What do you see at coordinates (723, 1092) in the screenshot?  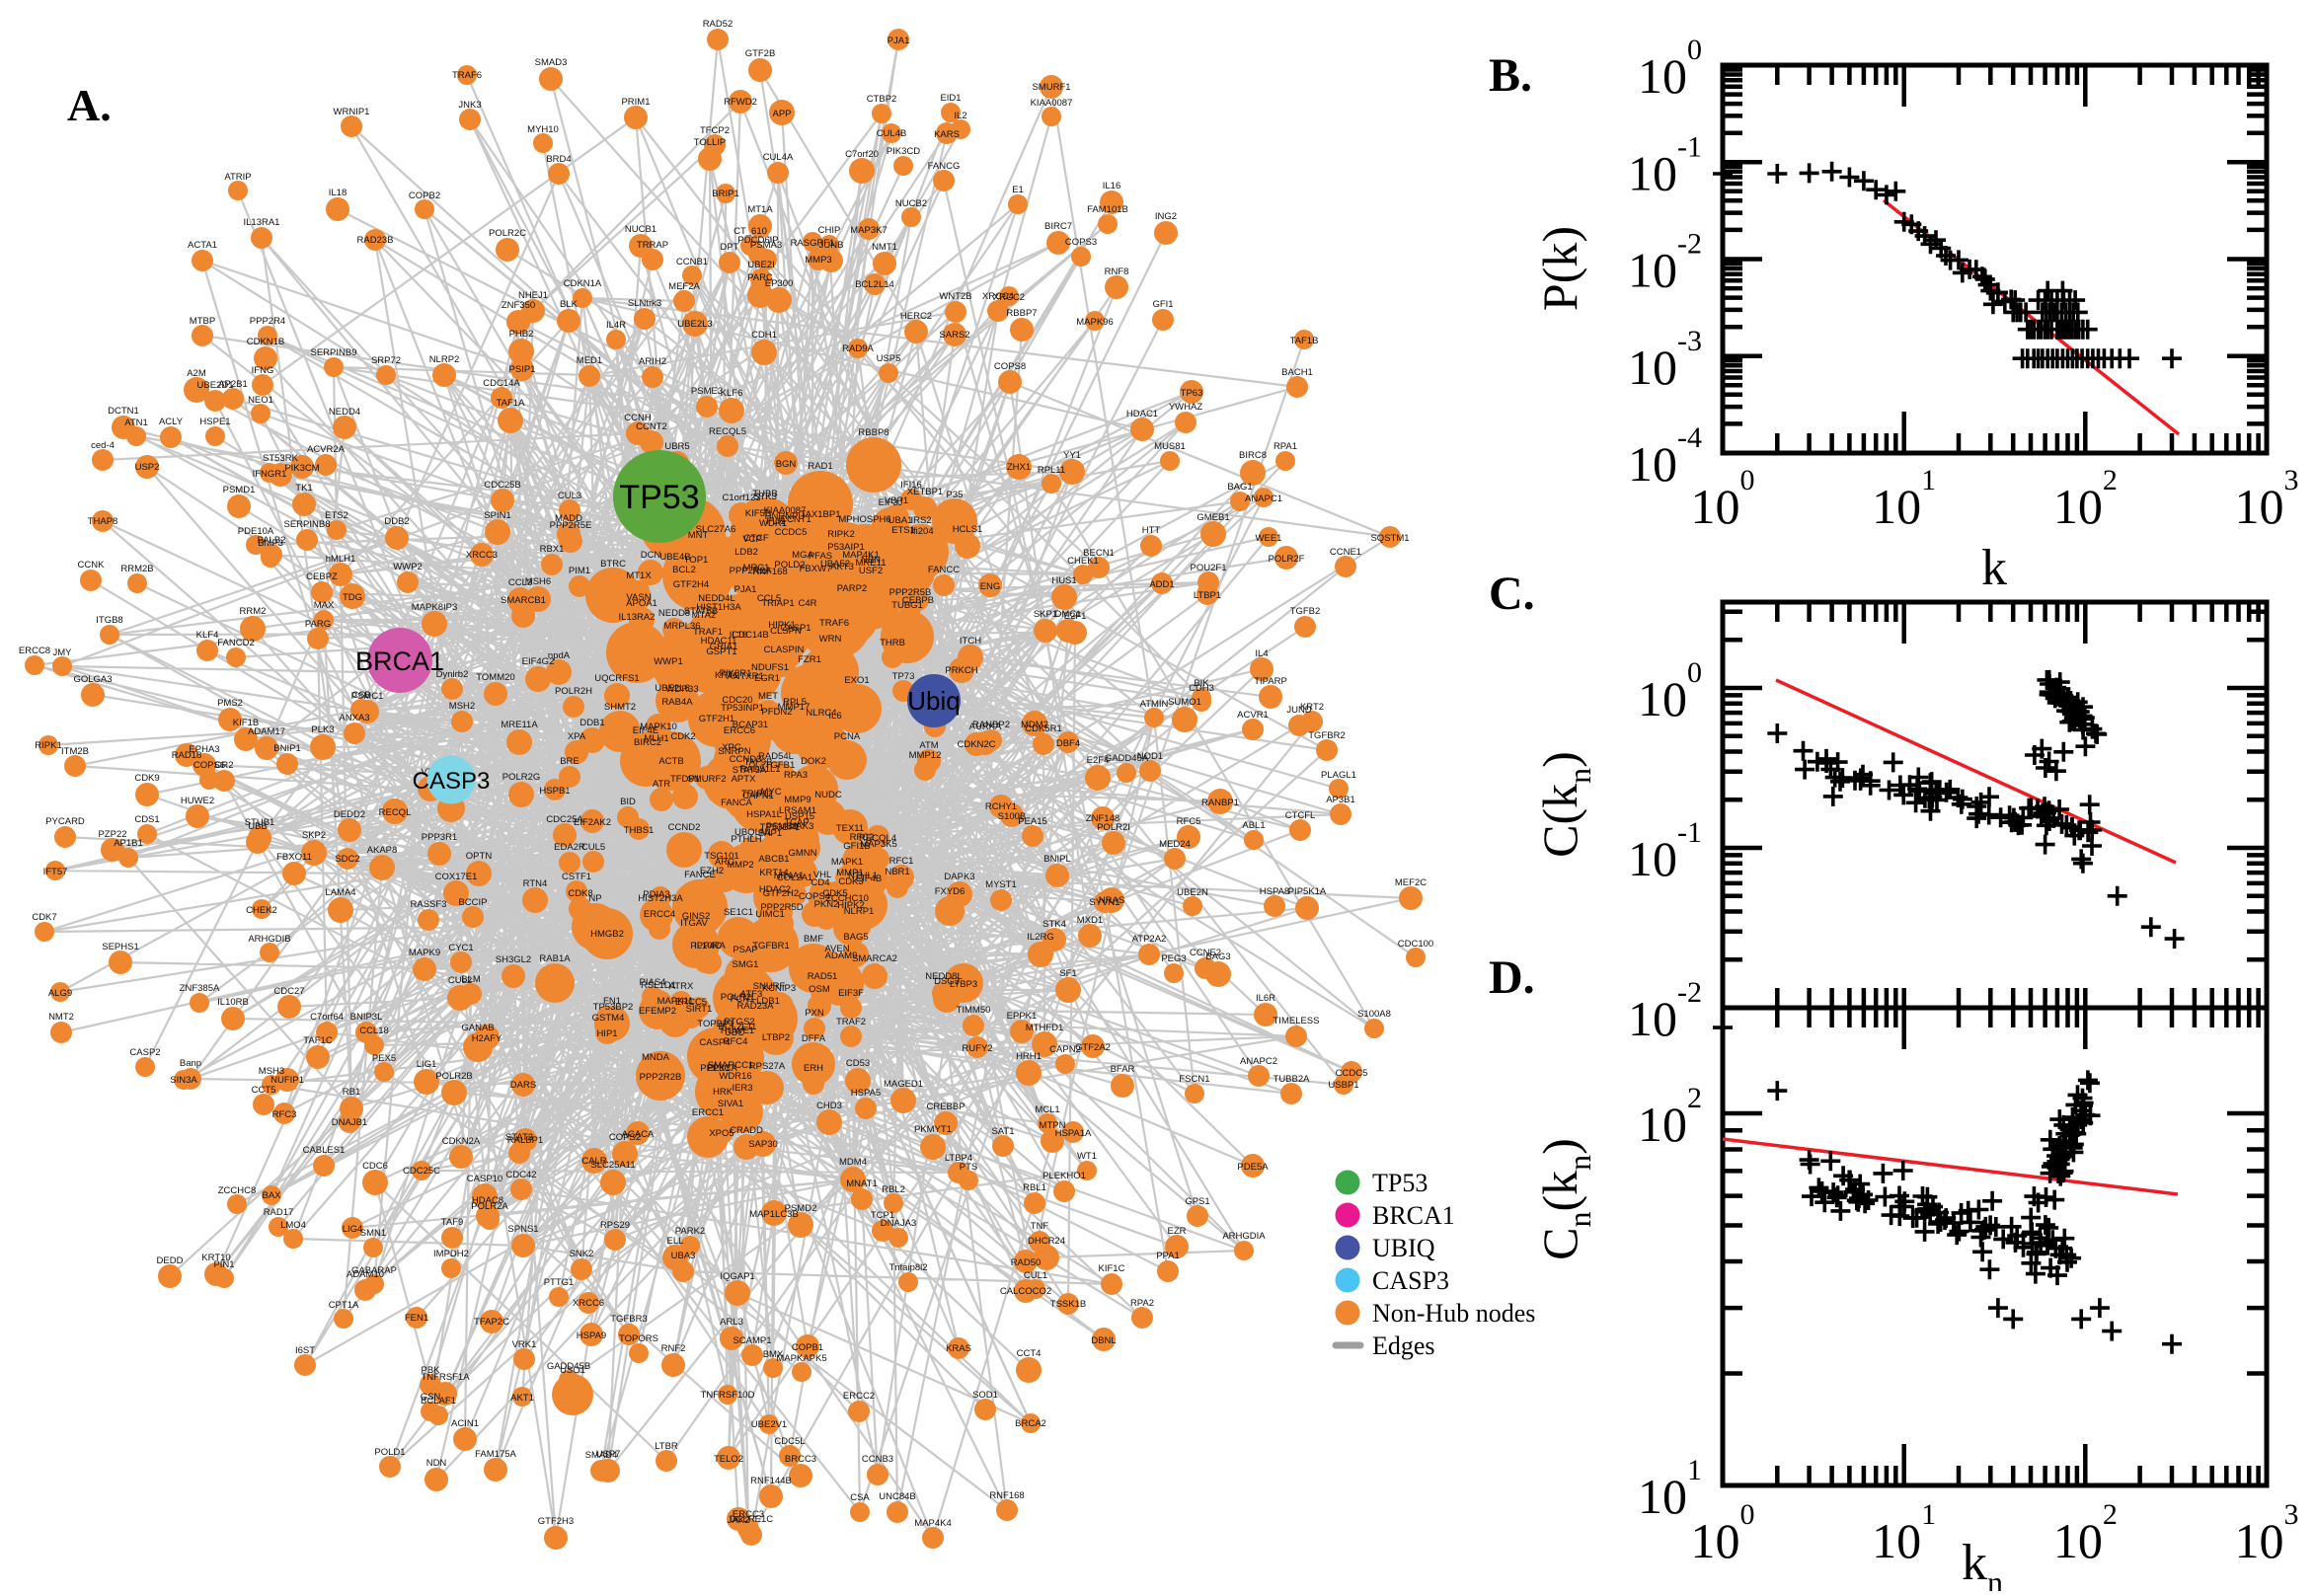 I see `svg-text: HRK` at bounding box center [723, 1092].